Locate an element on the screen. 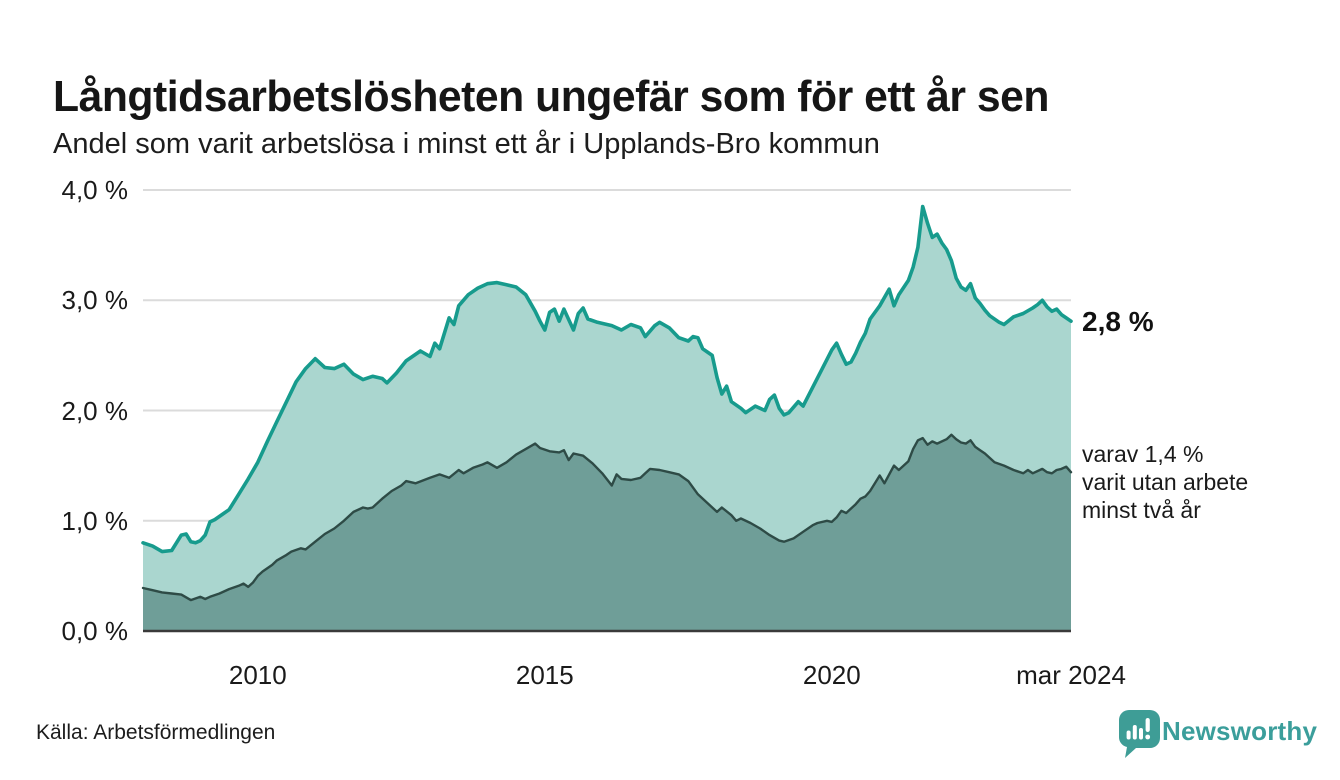 The image size is (1340, 780). newsworthy-logo-icon is located at coordinates (1139, 734).